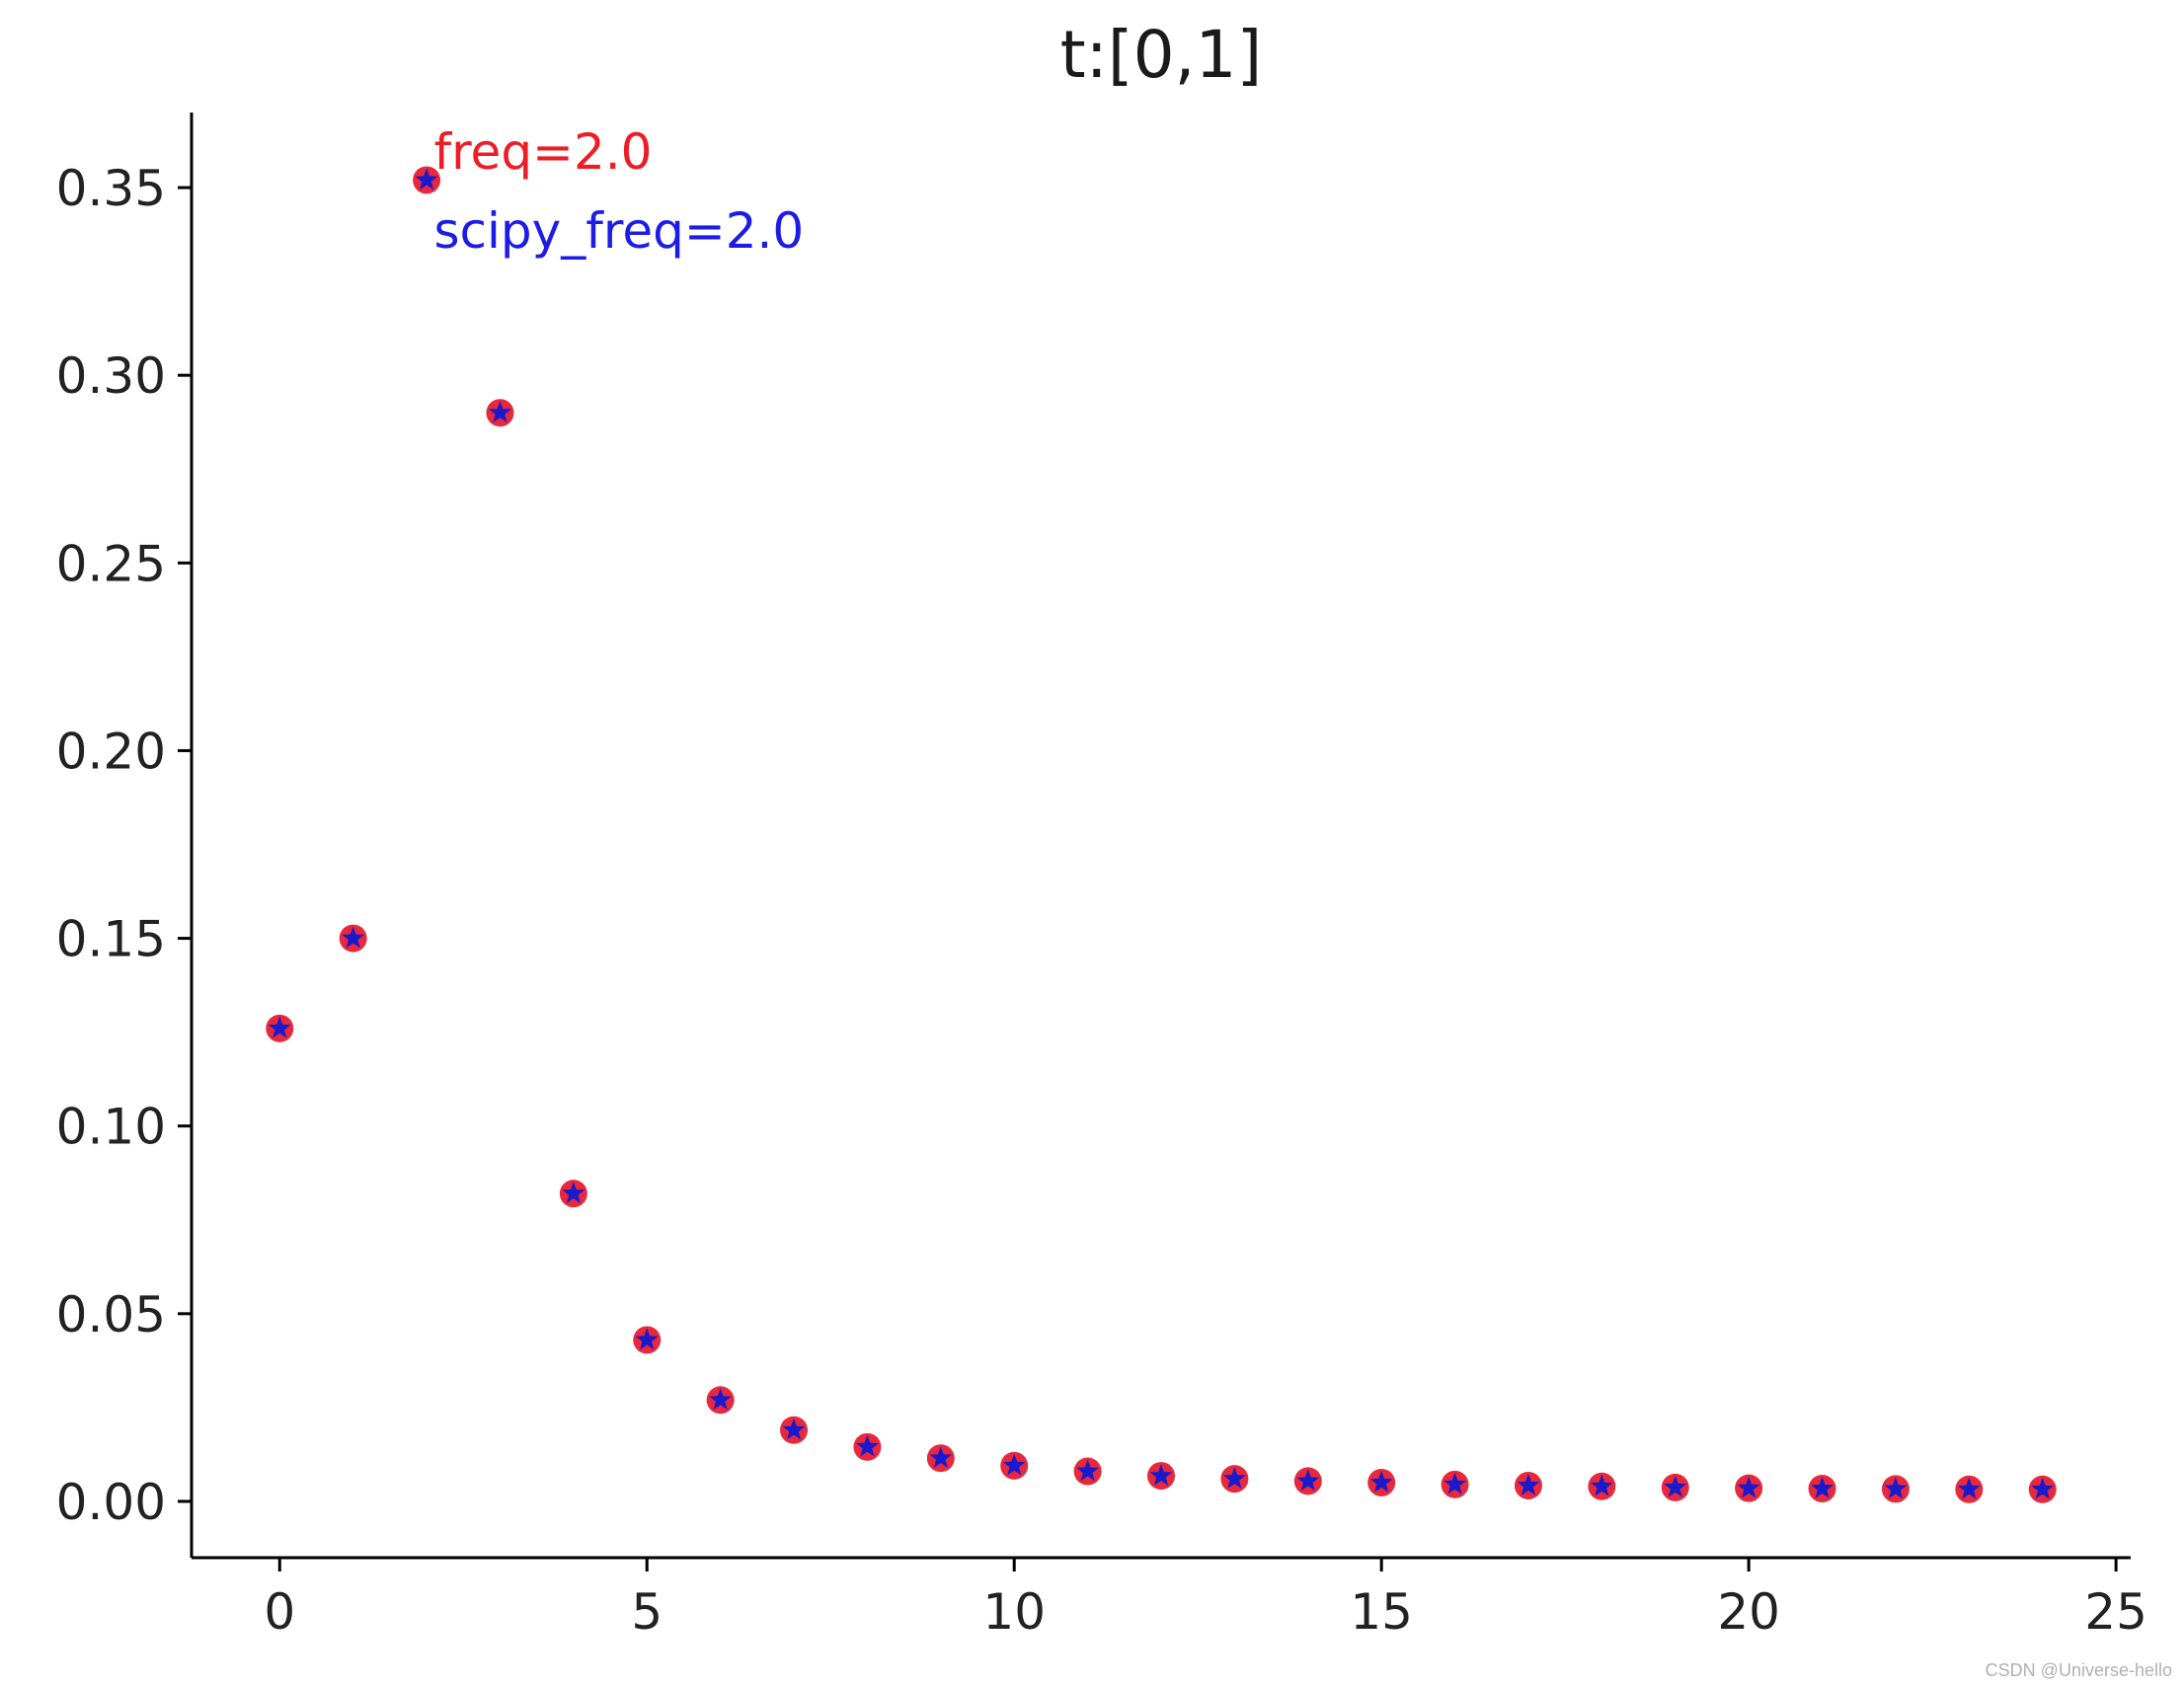 This screenshot has width=2184, height=1686. What do you see at coordinates (111, 189) in the screenshot?
I see `y-tick-label: 0.35` at bounding box center [111, 189].